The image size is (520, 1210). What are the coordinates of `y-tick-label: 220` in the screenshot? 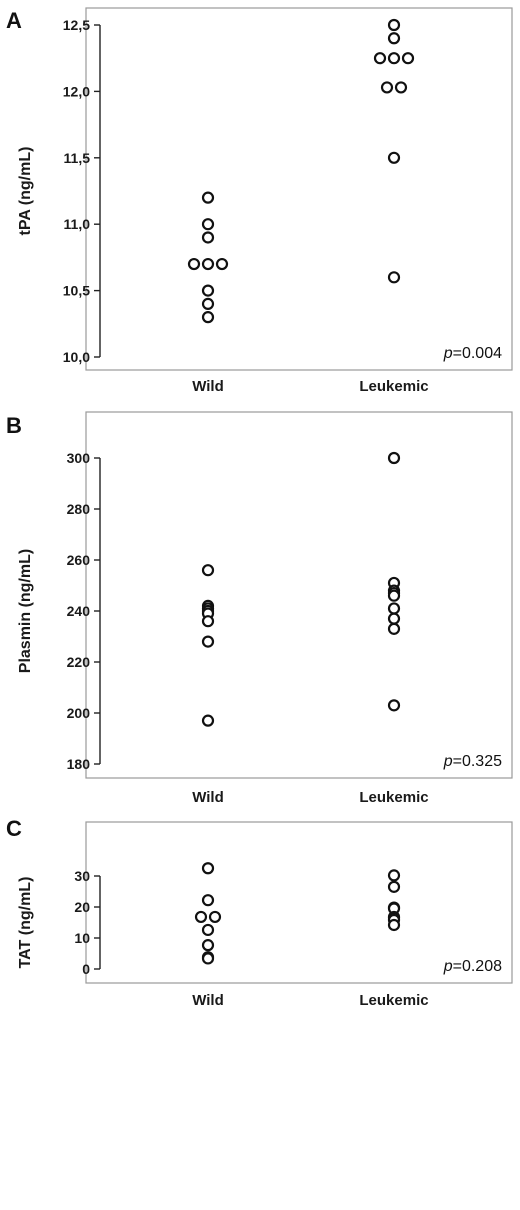 It's located at (79, 662).